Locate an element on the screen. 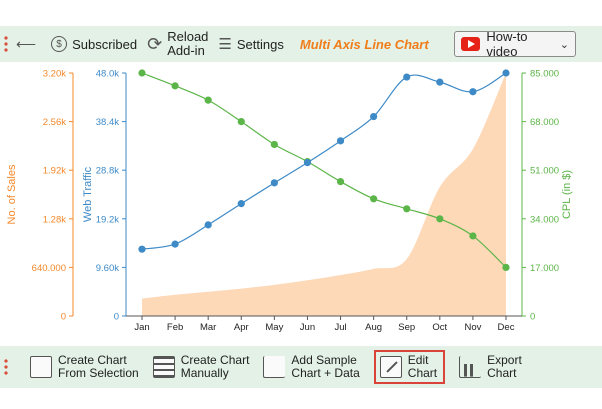 The width and height of the screenshot is (602, 409). brand-title: Multi Axis Line Chart is located at coordinates (364, 44).